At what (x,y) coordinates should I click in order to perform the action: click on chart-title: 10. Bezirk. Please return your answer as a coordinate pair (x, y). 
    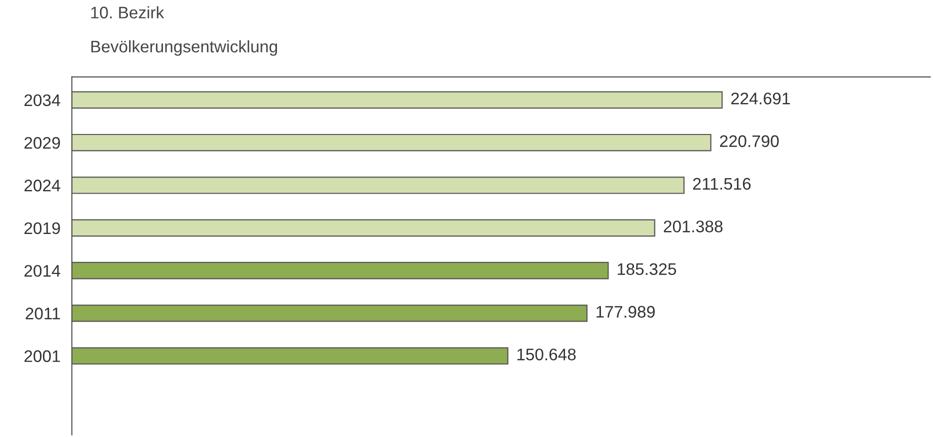
    Looking at the image, I should click on (127, 12).